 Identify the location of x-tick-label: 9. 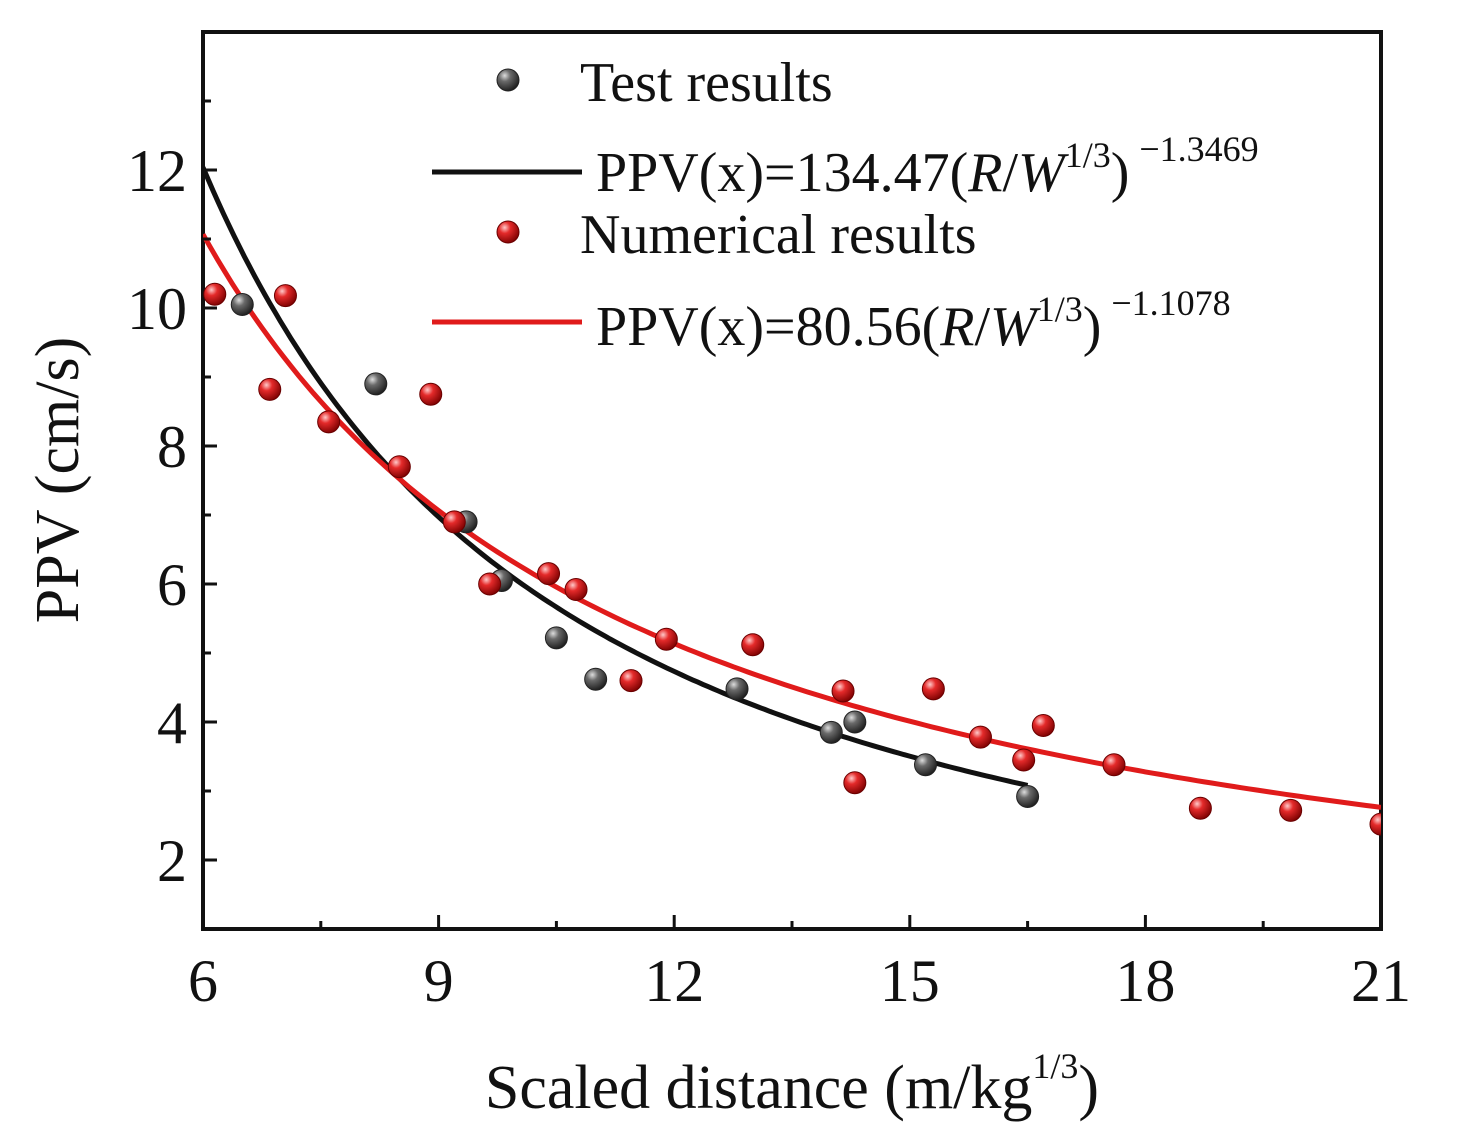
(439, 981).